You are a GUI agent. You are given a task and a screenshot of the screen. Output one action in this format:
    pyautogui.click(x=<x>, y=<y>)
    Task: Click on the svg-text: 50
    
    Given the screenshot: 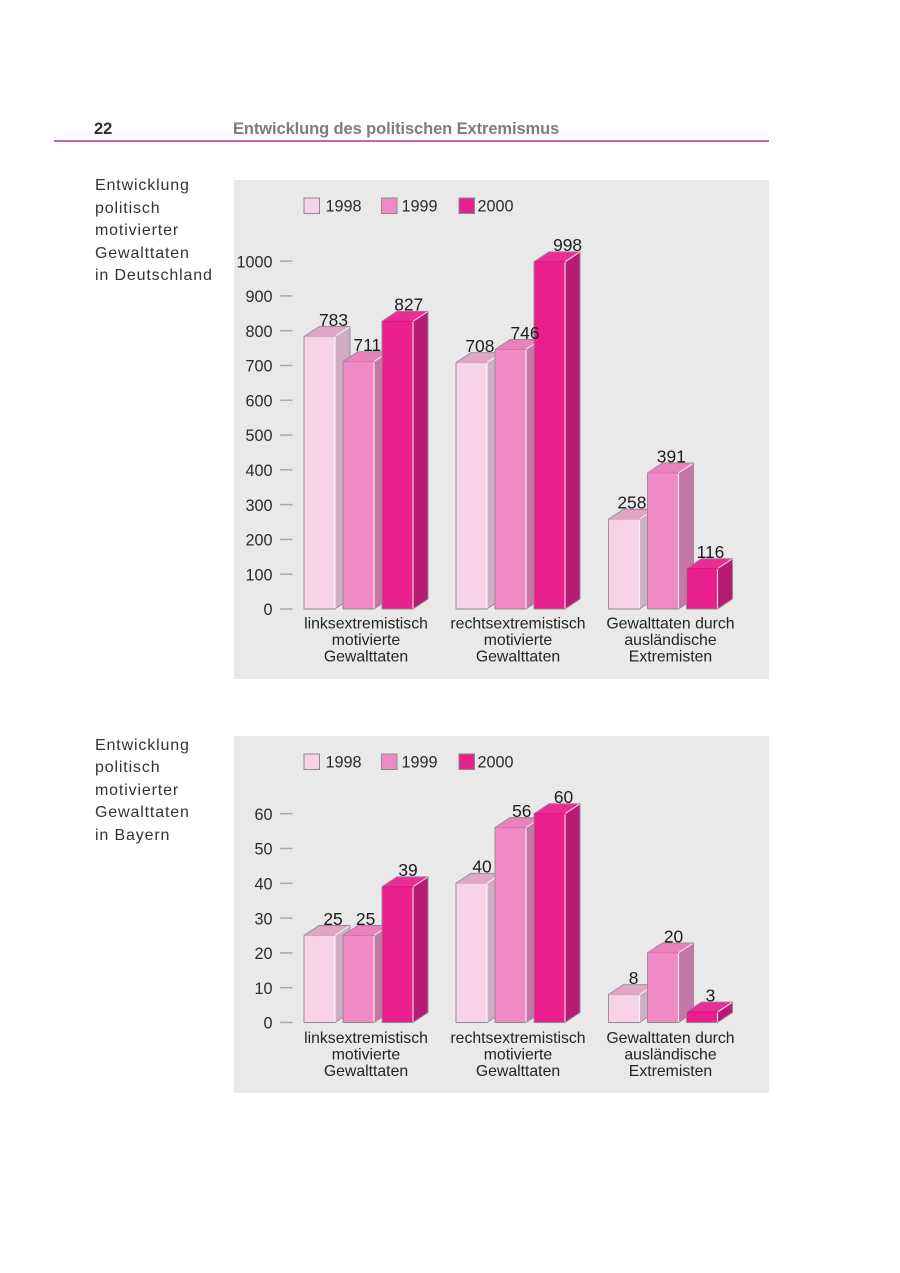 What is the action you would take?
    pyautogui.click(x=263, y=850)
    